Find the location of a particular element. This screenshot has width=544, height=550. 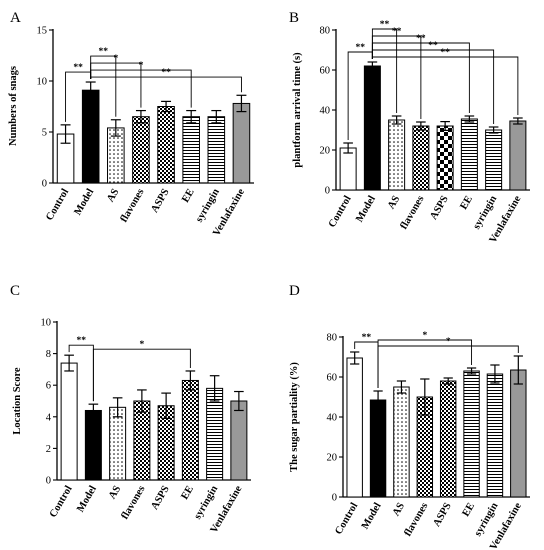

panel-letter: A is located at coordinates (15, 18).